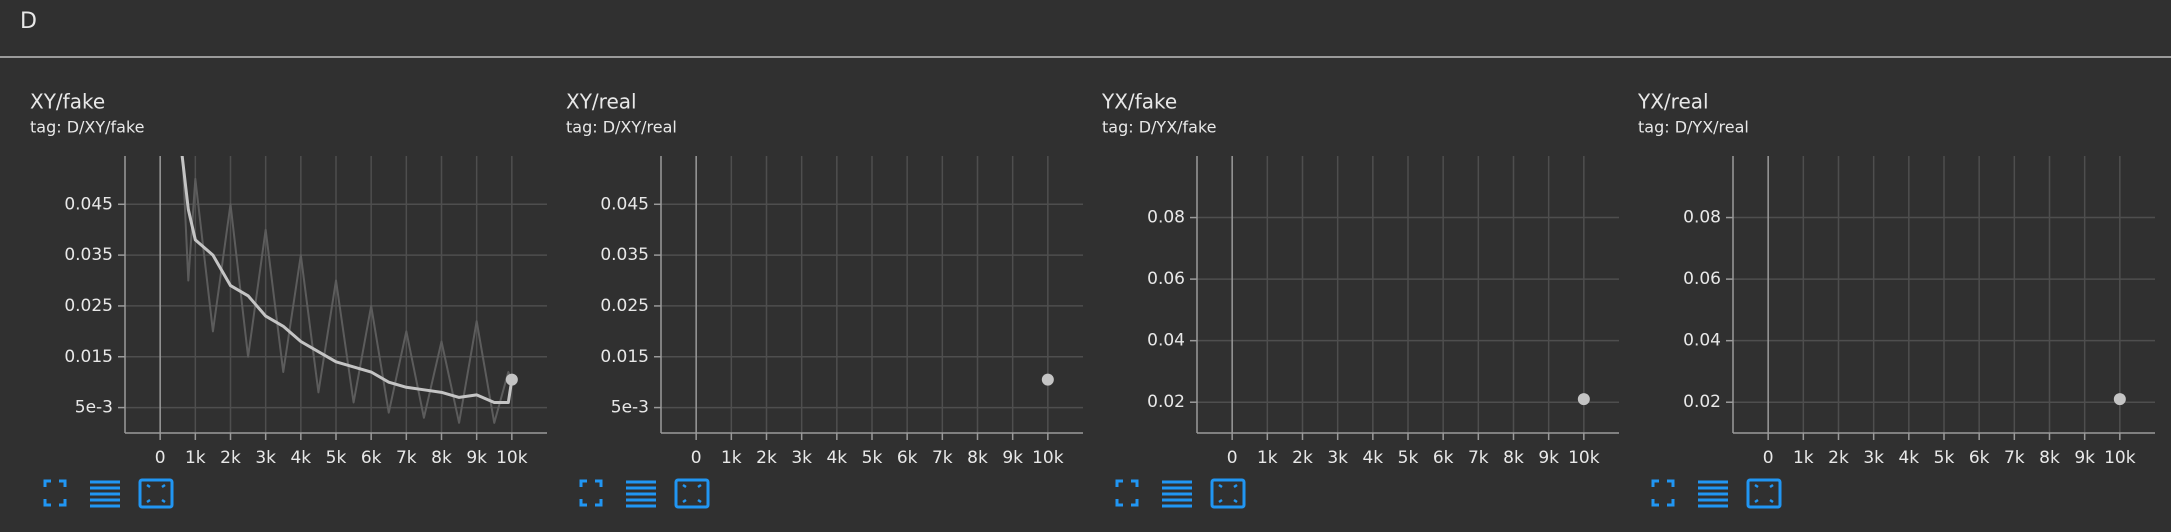  I want to click on group-title: D, so click(28, 21).